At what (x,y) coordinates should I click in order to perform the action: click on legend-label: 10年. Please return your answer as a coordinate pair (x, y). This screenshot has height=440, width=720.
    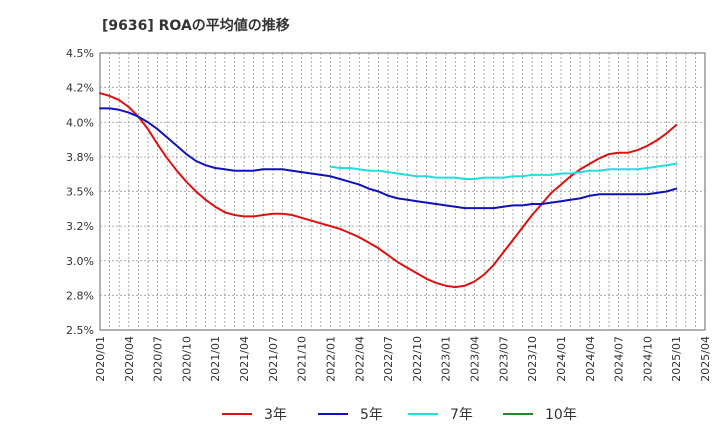
    Looking at the image, I should click on (561, 415).